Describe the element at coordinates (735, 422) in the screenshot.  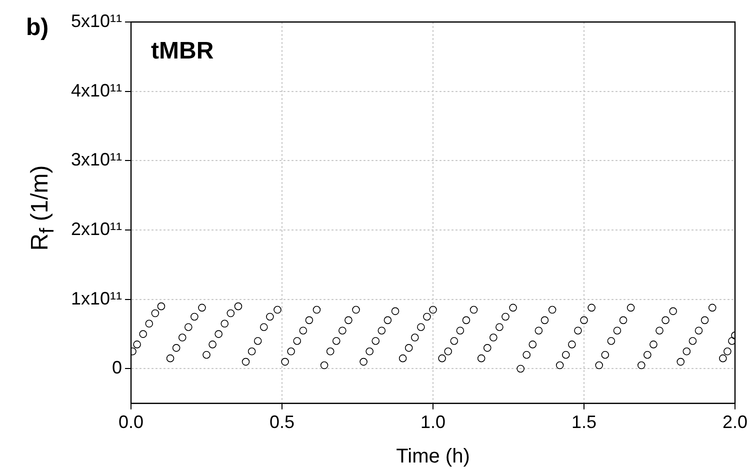
I see `x-tick-label: 2.0` at that location.